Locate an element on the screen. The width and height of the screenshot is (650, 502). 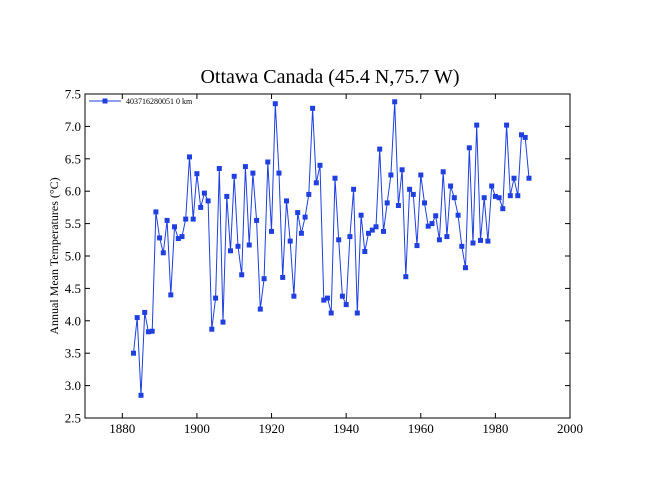
y-tick-label: 5.5 is located at coordinates (73, 223).